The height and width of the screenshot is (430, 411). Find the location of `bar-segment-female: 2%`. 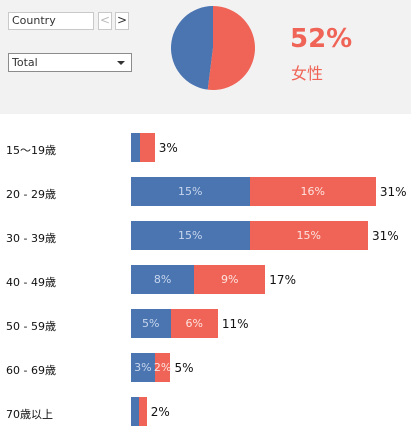

bar-segment-female: 2% is located at coordinates (162, 367).